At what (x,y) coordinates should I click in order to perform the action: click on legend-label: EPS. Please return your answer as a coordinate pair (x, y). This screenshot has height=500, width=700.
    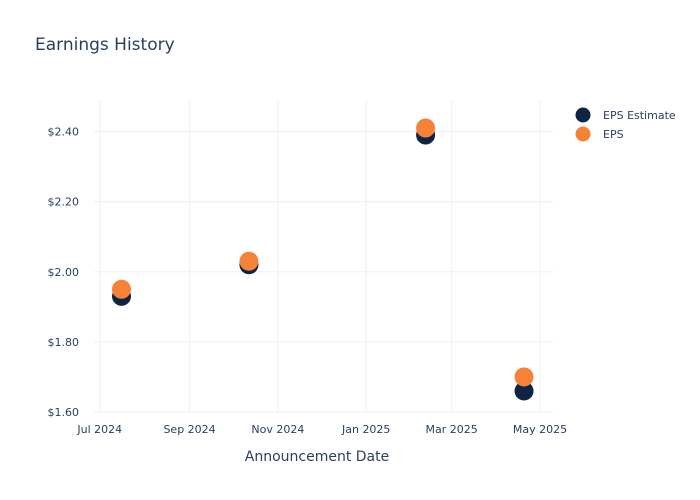
    Looking at the image, I should click on (613, 134).